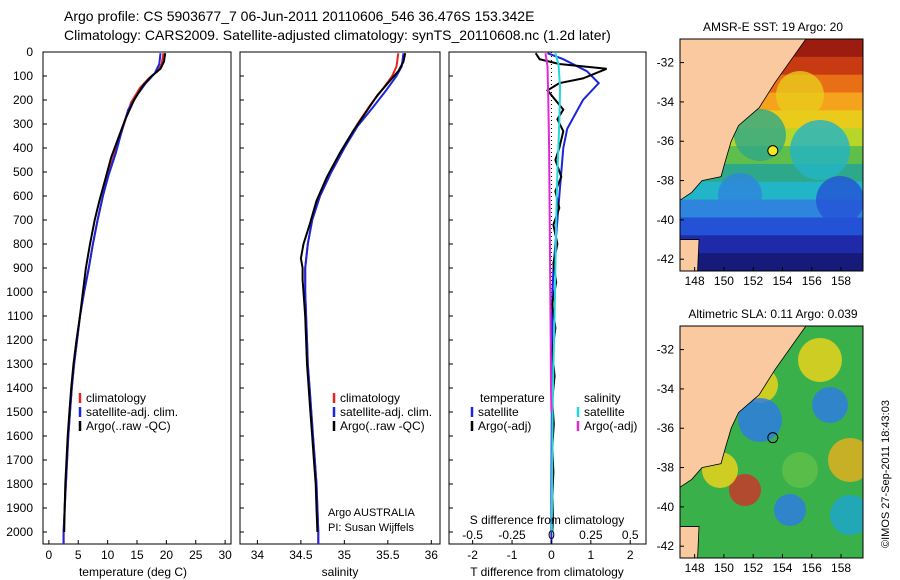 This screenshot has height=580, width=900. I want to click on s-diff-tick-label: 0, so click(551, 535).